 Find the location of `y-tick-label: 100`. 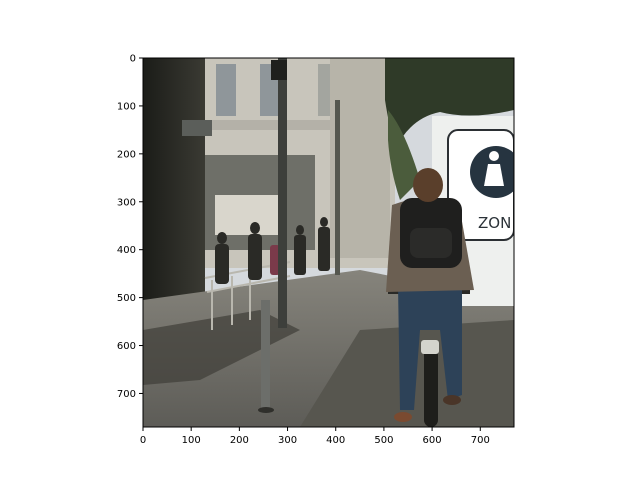

y-tick-label: 100 is located at coordinates (126, 106).